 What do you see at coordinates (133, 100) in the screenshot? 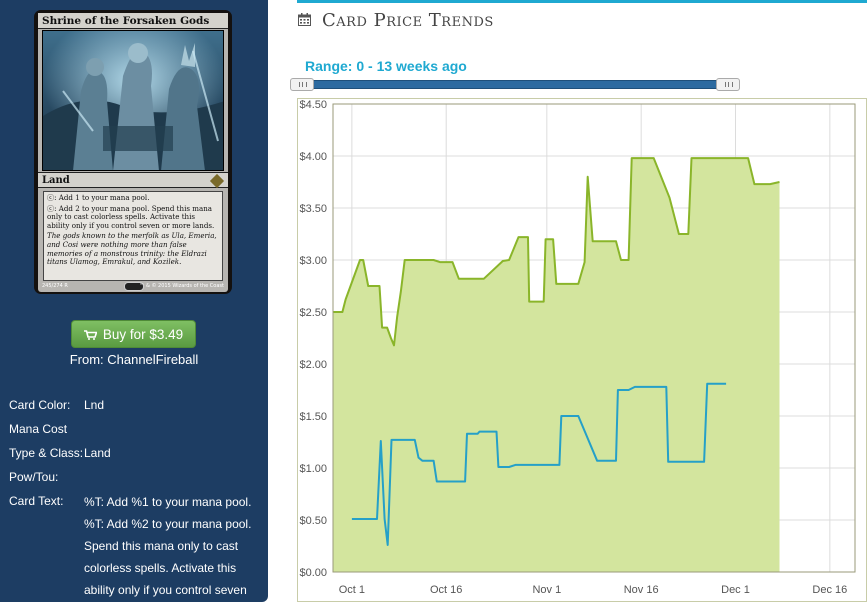
I see `card-artwork` at bounding box center [133, 100].